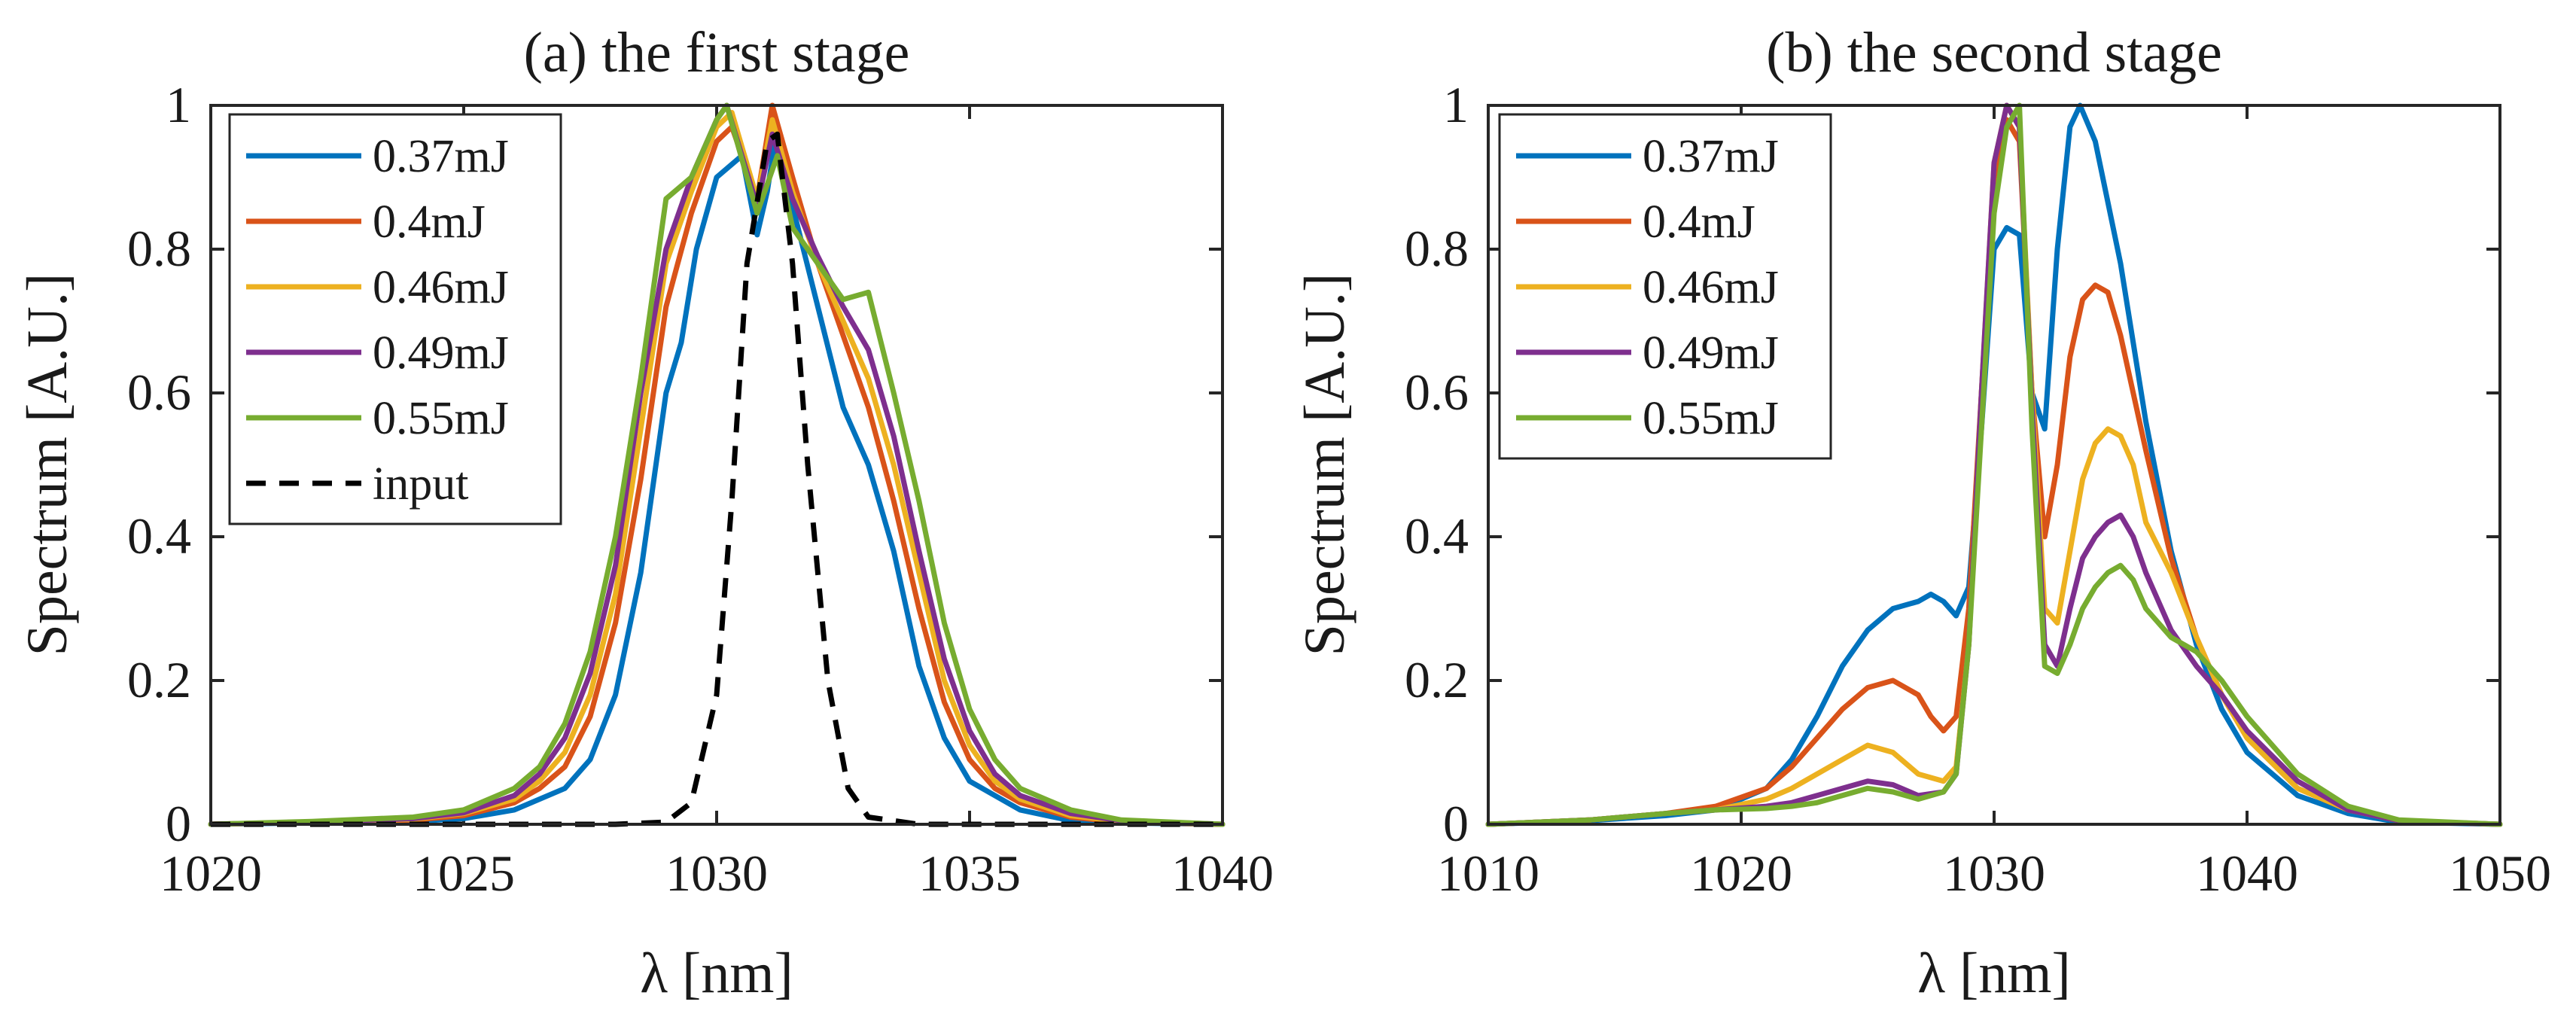  Describe the element at coordinates (1711, 156) in the screenshot. I see `panel-b-legend-label: 0.37mJ` at that location.